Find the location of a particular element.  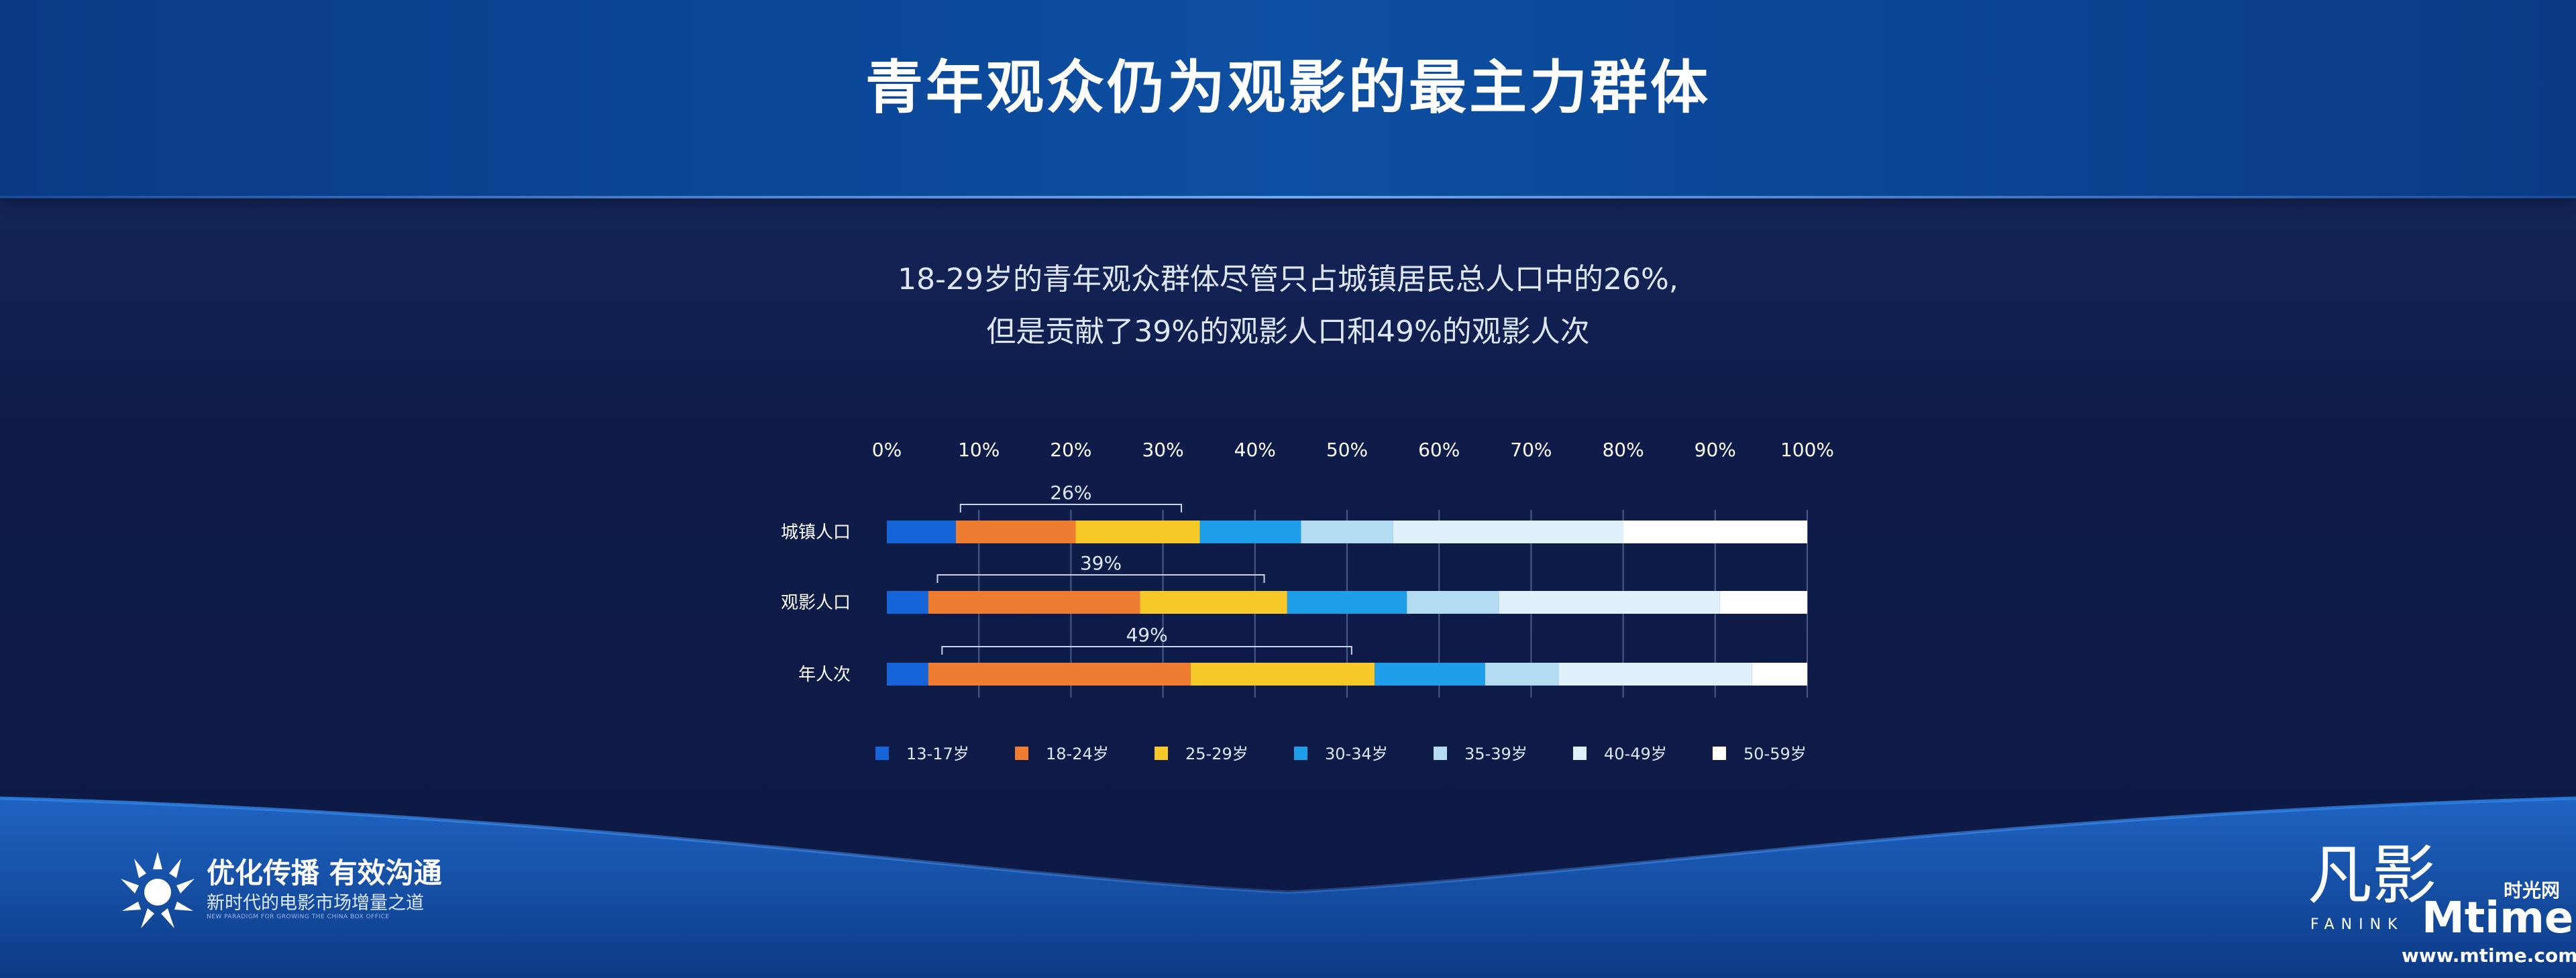

subtitle-line-1: 18-29岁的青年观众群体尽管只占城镇居民总人口中的26%, is located at coordinates (1288, 279).